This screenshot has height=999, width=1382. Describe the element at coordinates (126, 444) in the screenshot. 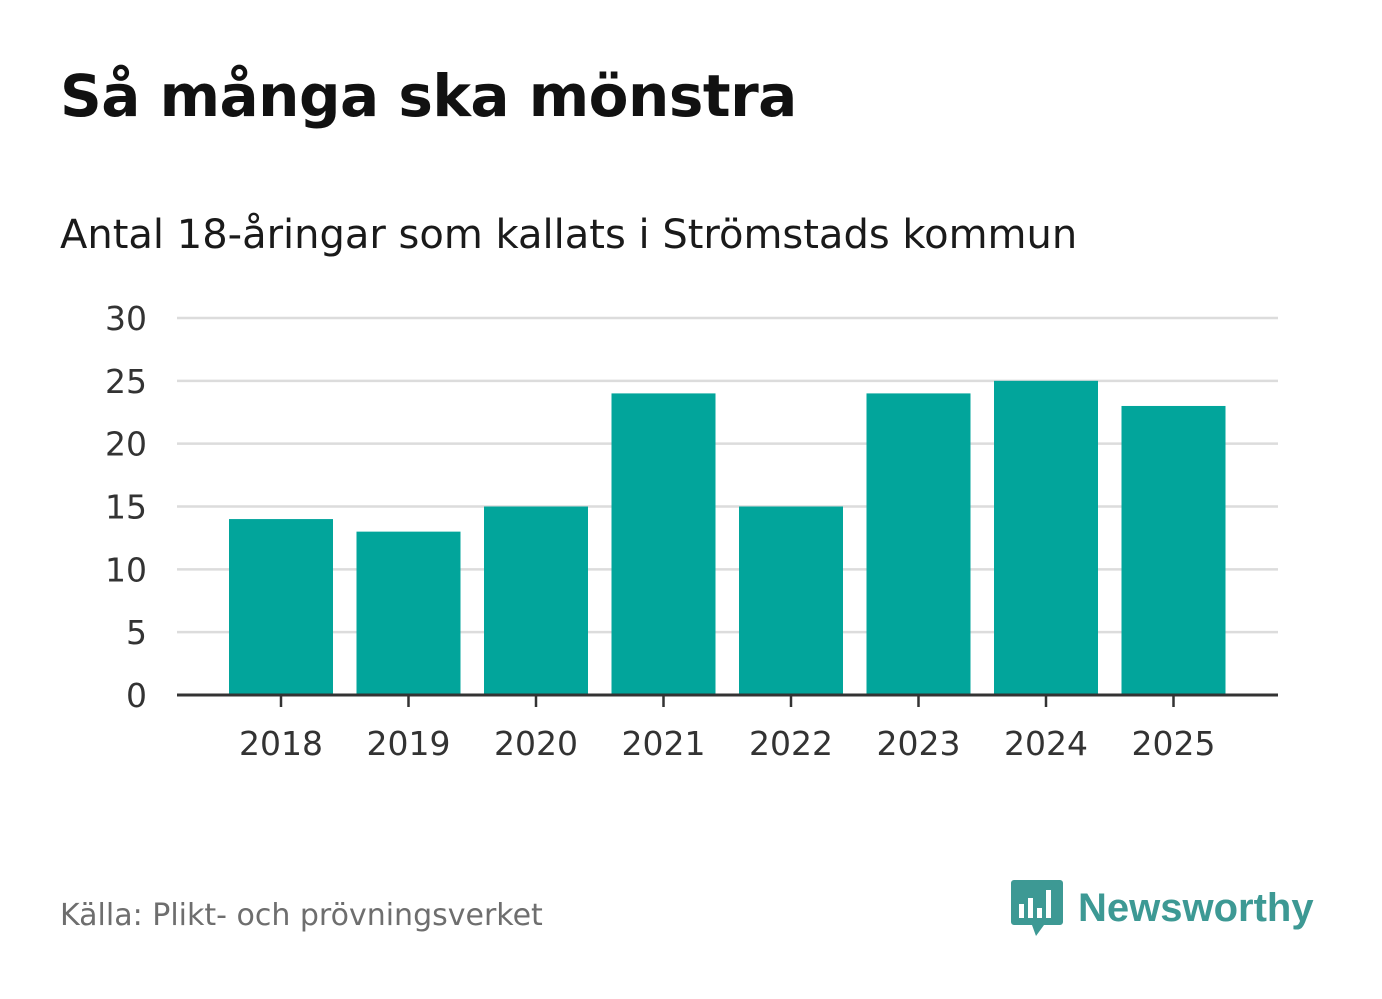

I see `y-tick-label: 20` at that location.